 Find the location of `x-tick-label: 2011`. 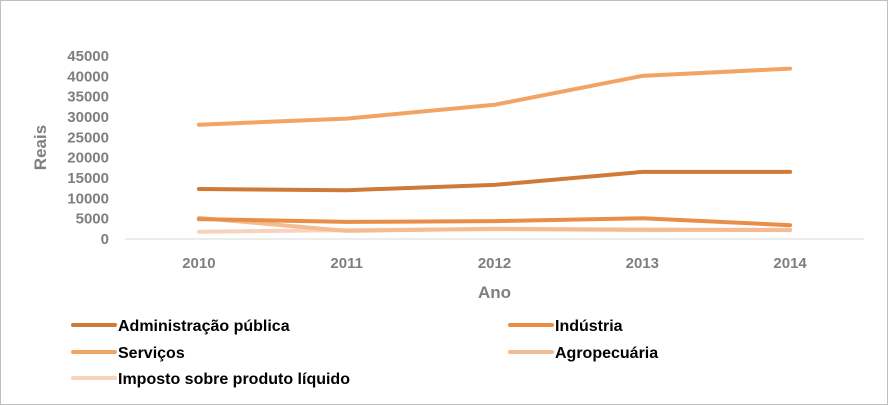

x-tick-label: 2011 is located at coordinates (346, 263).